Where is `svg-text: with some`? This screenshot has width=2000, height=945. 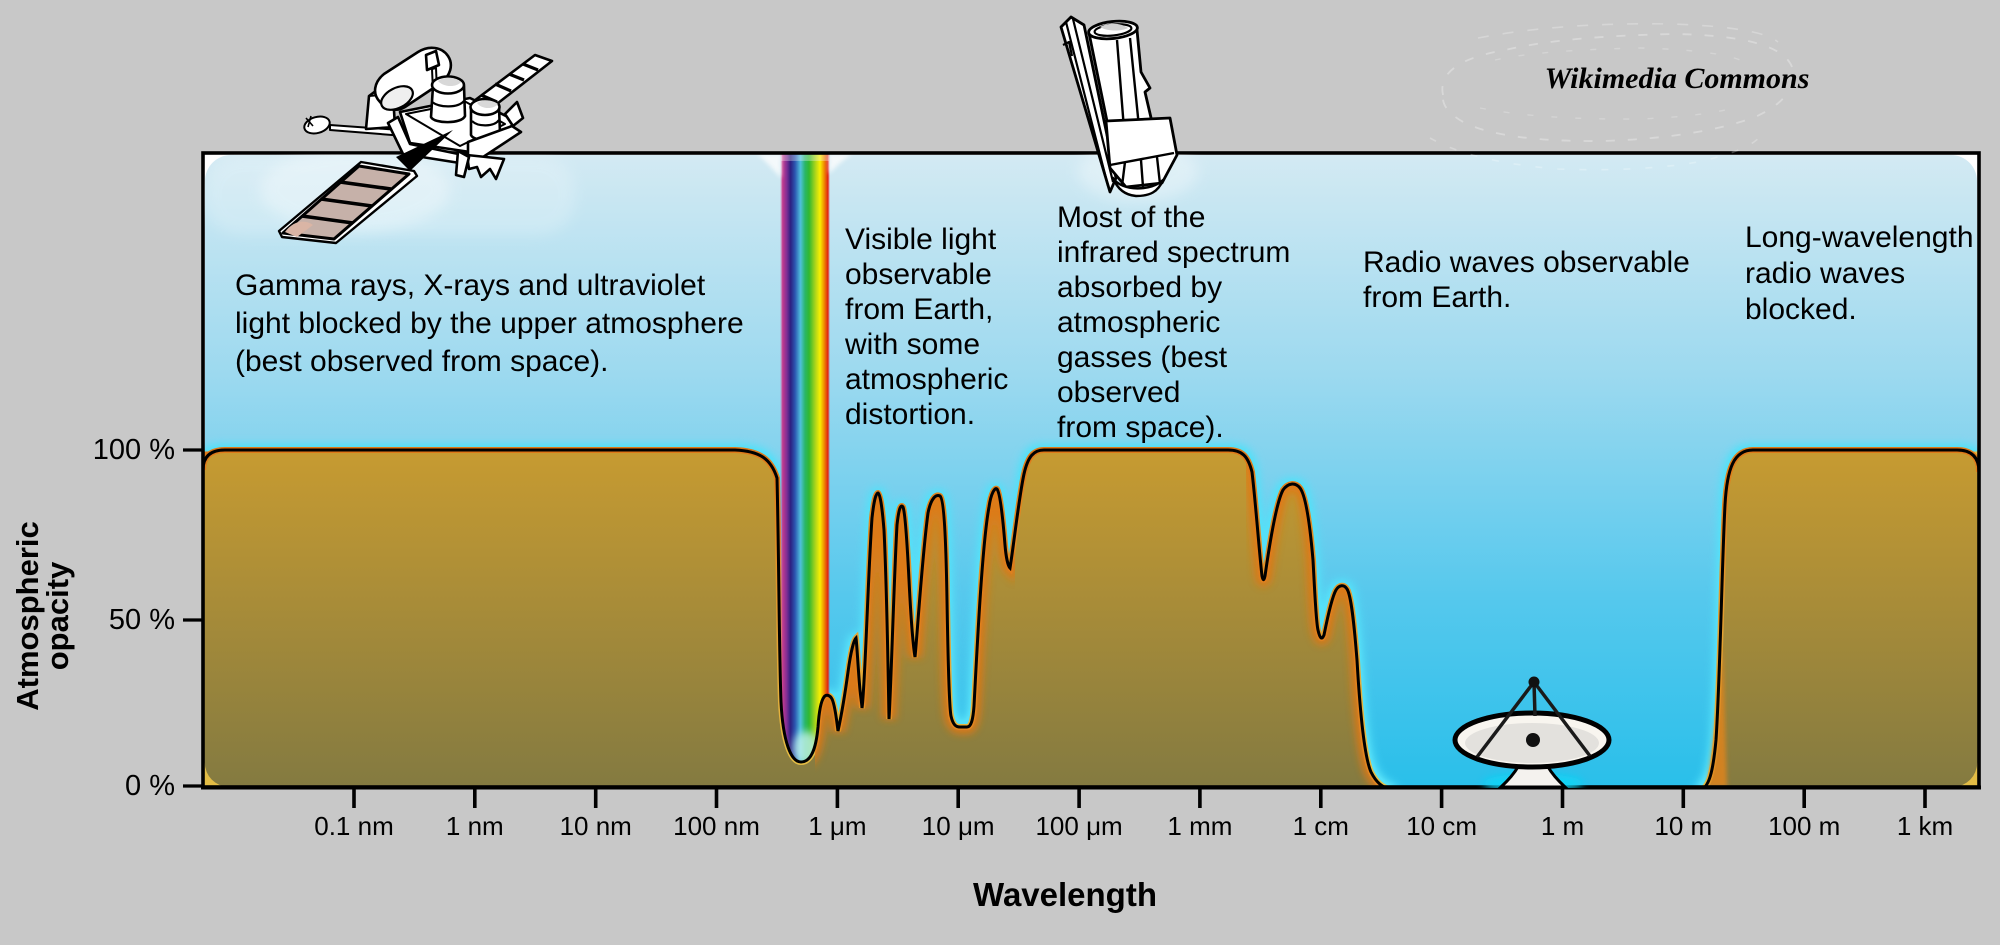 svg-text: with some is located at coordinates (912, 344).